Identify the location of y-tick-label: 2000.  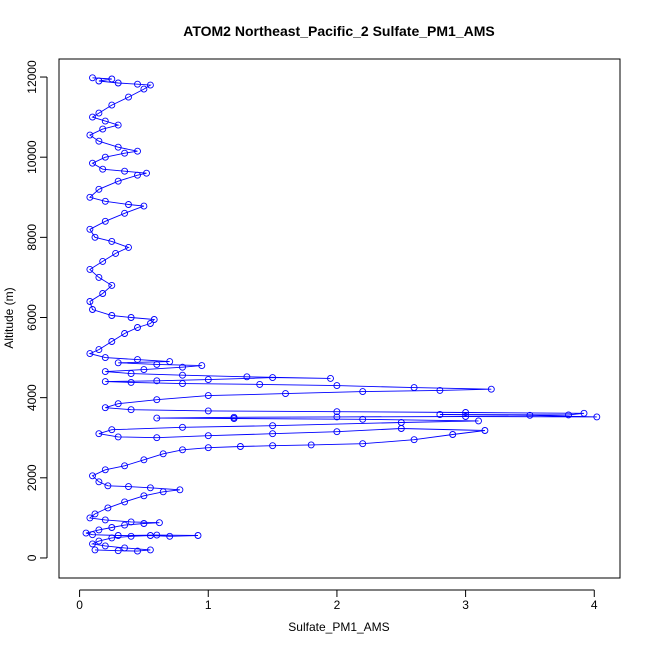
(32, 477).